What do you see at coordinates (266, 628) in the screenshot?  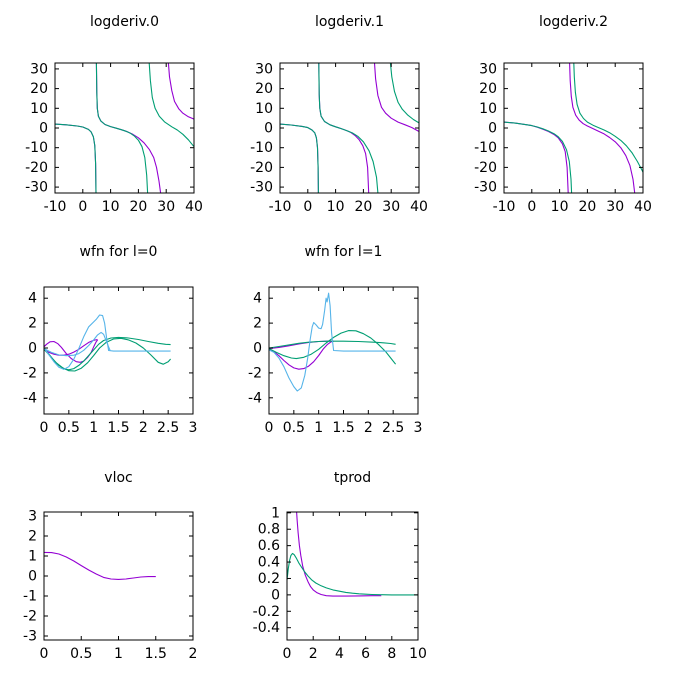 I see `y-tick-label: -0.4` at bounding box center [266, 628].